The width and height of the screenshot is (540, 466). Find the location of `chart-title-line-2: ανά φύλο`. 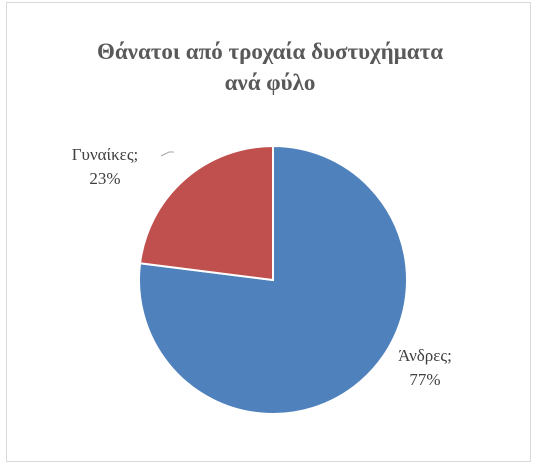

chart-title-line-2: ανά φύλο is located at coordinates (270, 82).